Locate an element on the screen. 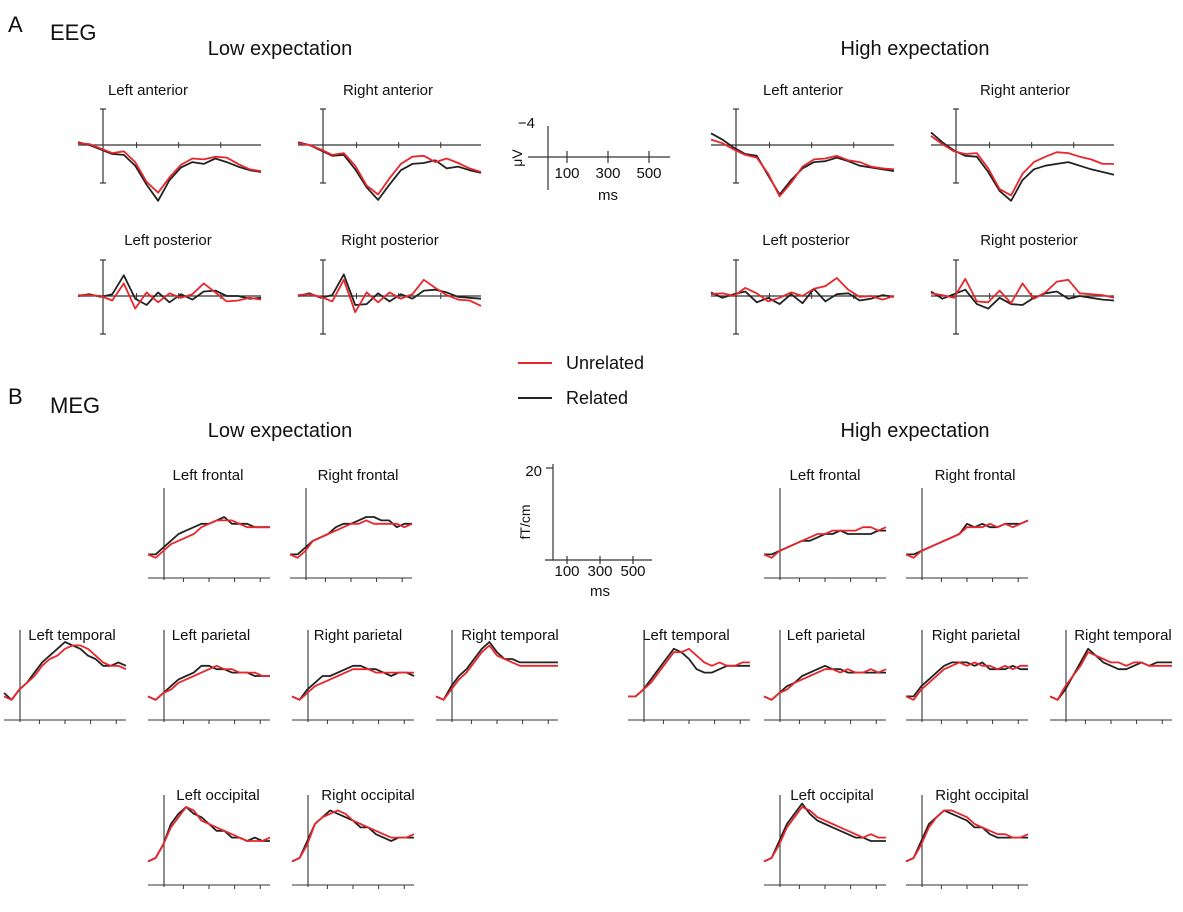 The height and width of the screenshot is (912, 1183). eeg-low-expectation-right-anterior: Right anterior is located at coordinates (389, 141).